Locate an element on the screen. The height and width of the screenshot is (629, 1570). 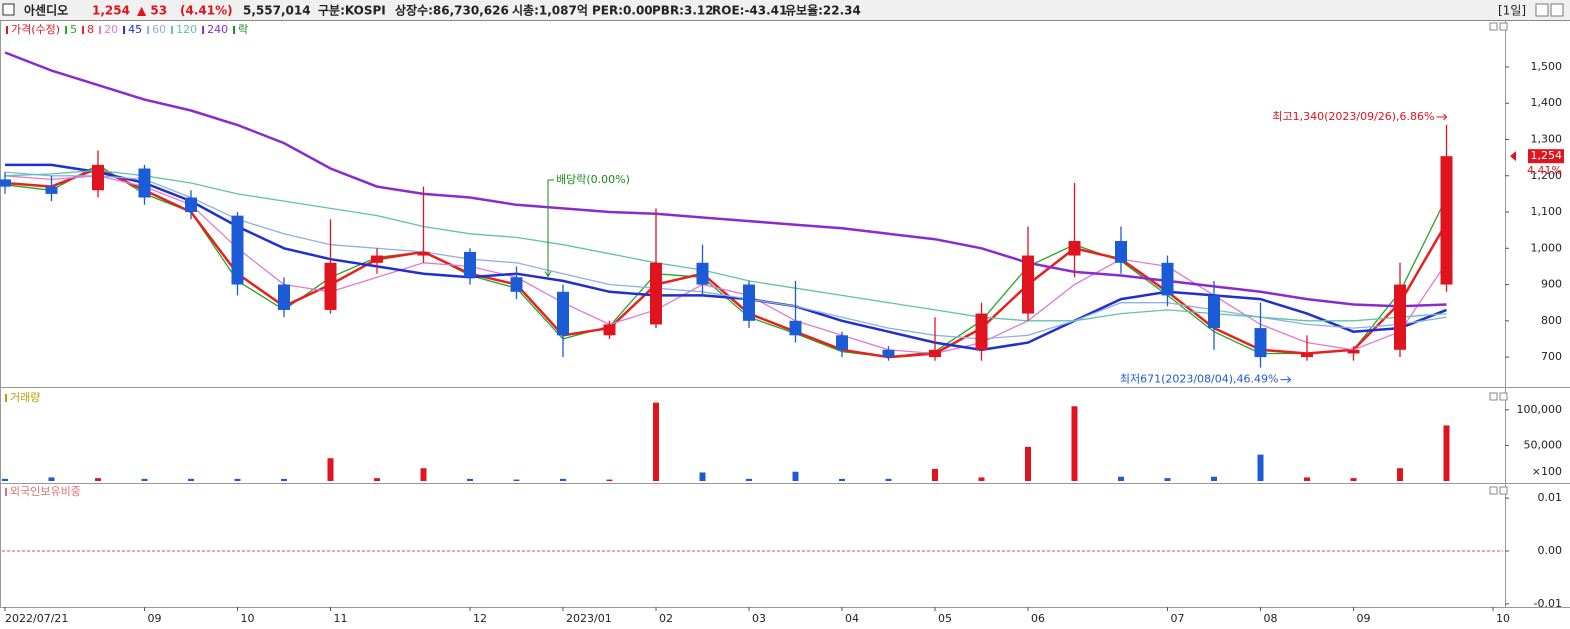
x-tick-label: 2022/07/21 is located at coordinates (36, 618).